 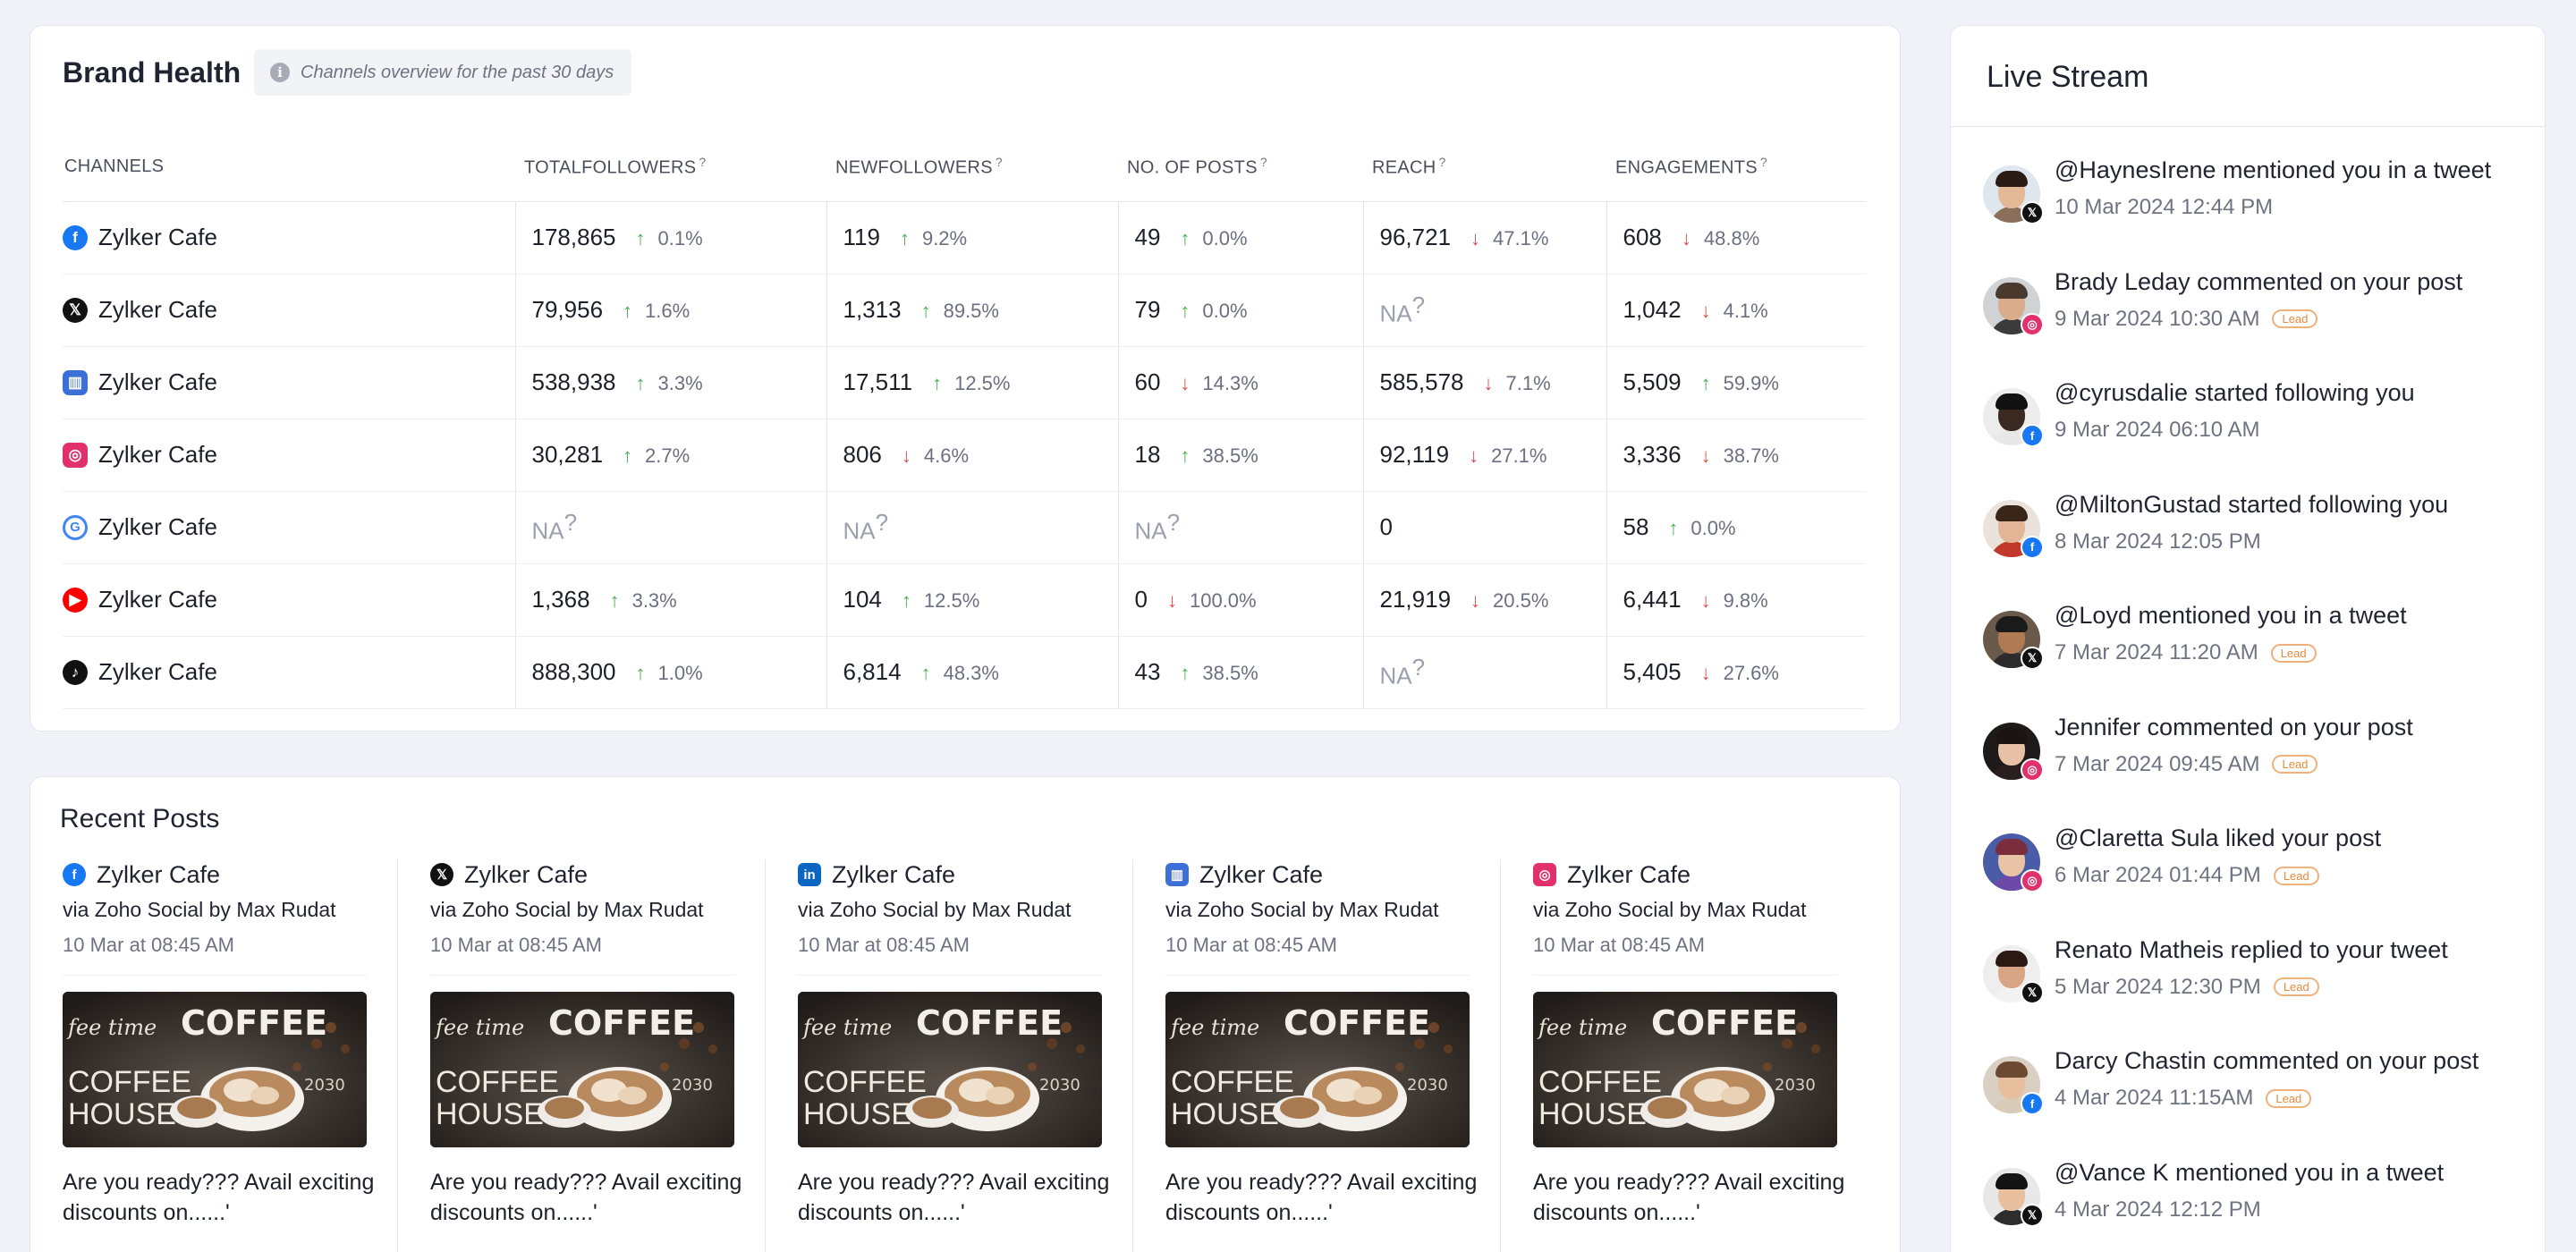 I want to click on channel-cell: G Zylker Cafe, so click(x=289, y=527).